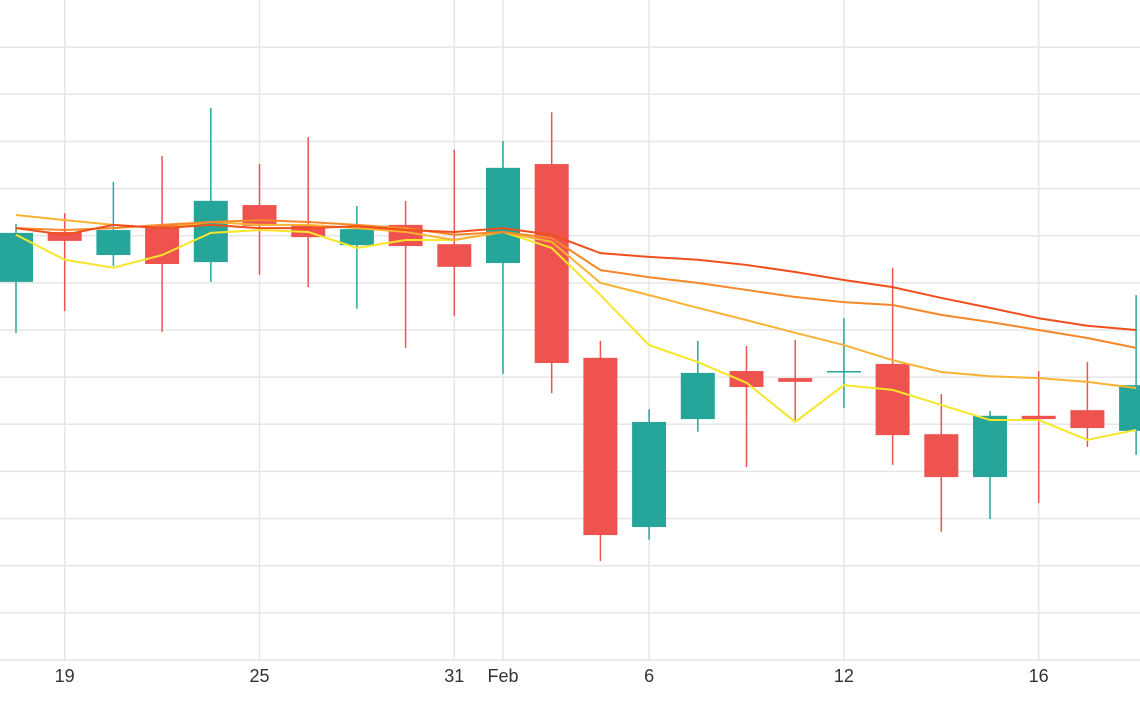 This screenshot has width=1140, height=710. I want to click on x-tick-label: 16, so click(1039, 676).